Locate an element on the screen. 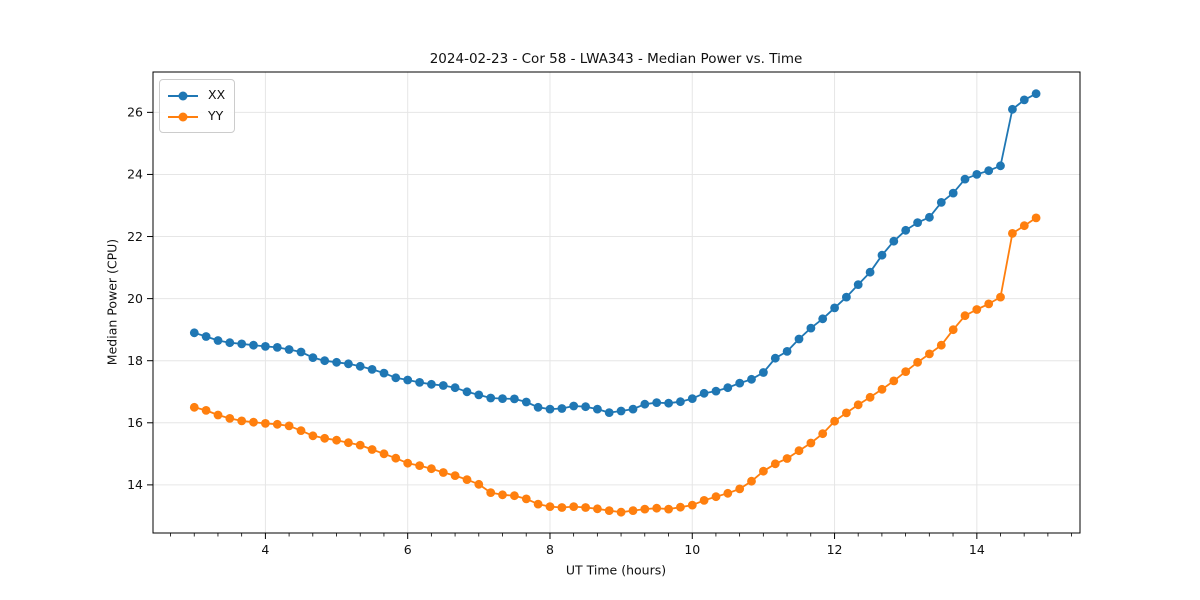 The width and height of the screenshot is (1200, 600). legend-line-marker-xx is located at coordinates (183, 96).